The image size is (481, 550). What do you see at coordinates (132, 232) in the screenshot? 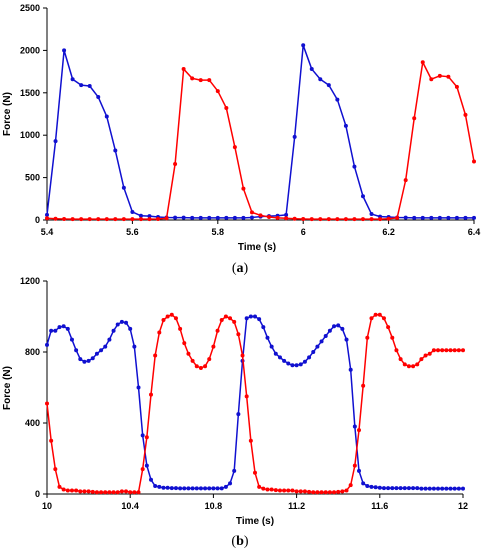
I see `x-tick-label: 5.6` at bounding box center [132, 232].